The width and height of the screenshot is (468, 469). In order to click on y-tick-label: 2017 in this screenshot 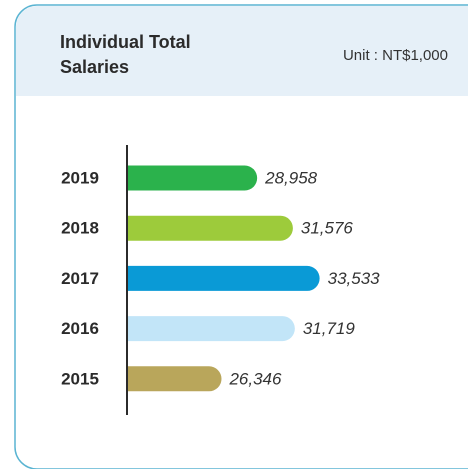, I will do `click(80, 278)`.